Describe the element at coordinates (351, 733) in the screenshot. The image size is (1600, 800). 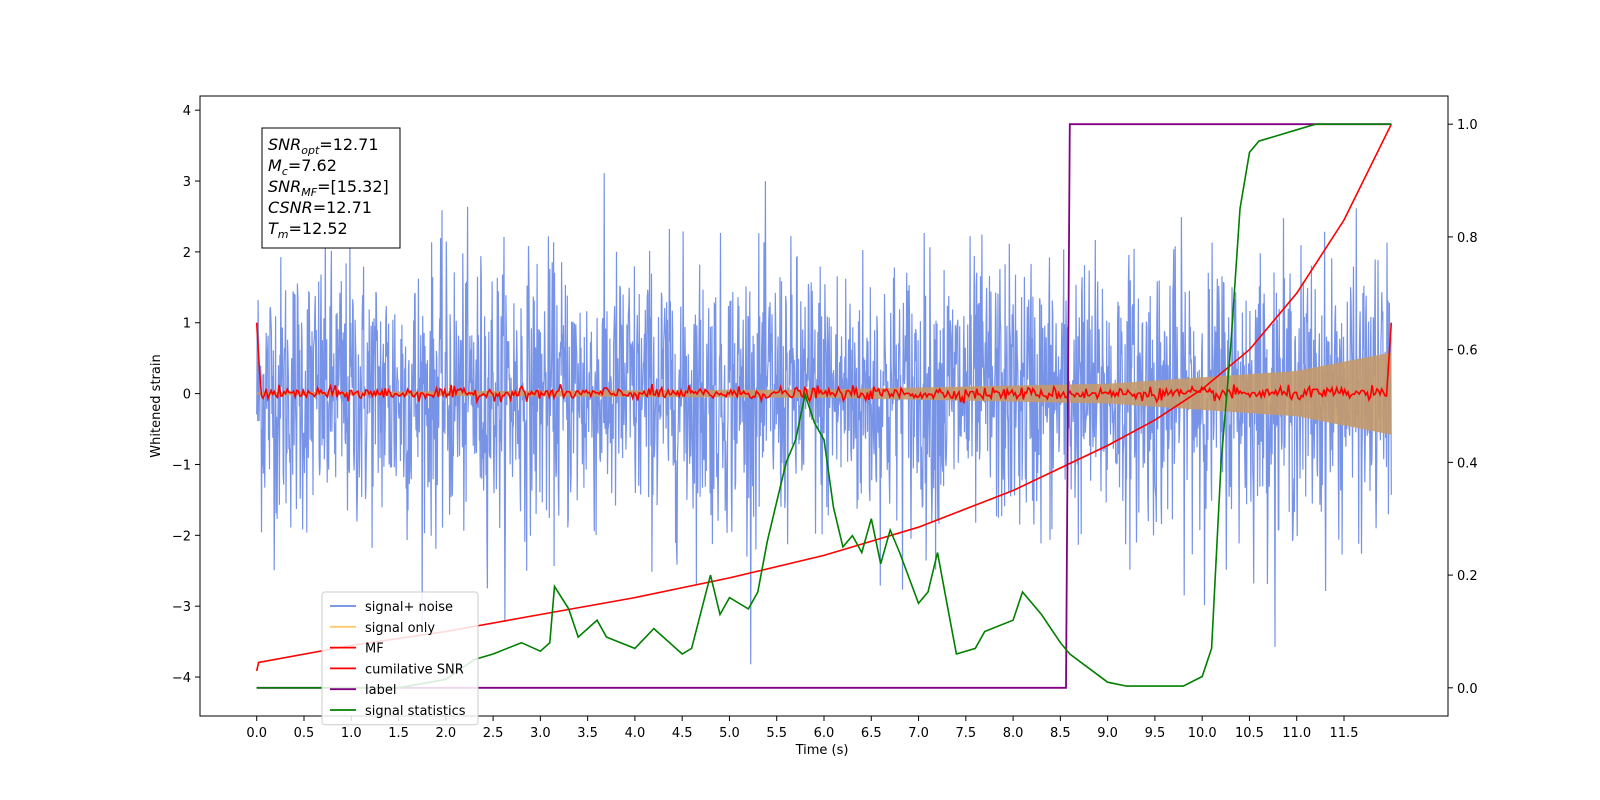
I see `x-tick-label: 1.0` at that location.